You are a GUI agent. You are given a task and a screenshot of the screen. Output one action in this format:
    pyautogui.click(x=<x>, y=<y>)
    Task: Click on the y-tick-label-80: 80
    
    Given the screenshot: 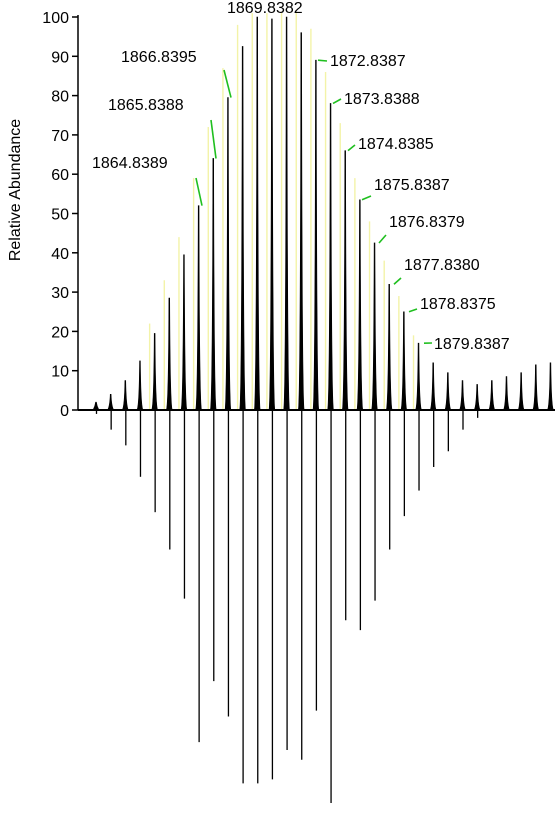 What is the action you would take?
    pyautogui.click(x=60, y=97)
    